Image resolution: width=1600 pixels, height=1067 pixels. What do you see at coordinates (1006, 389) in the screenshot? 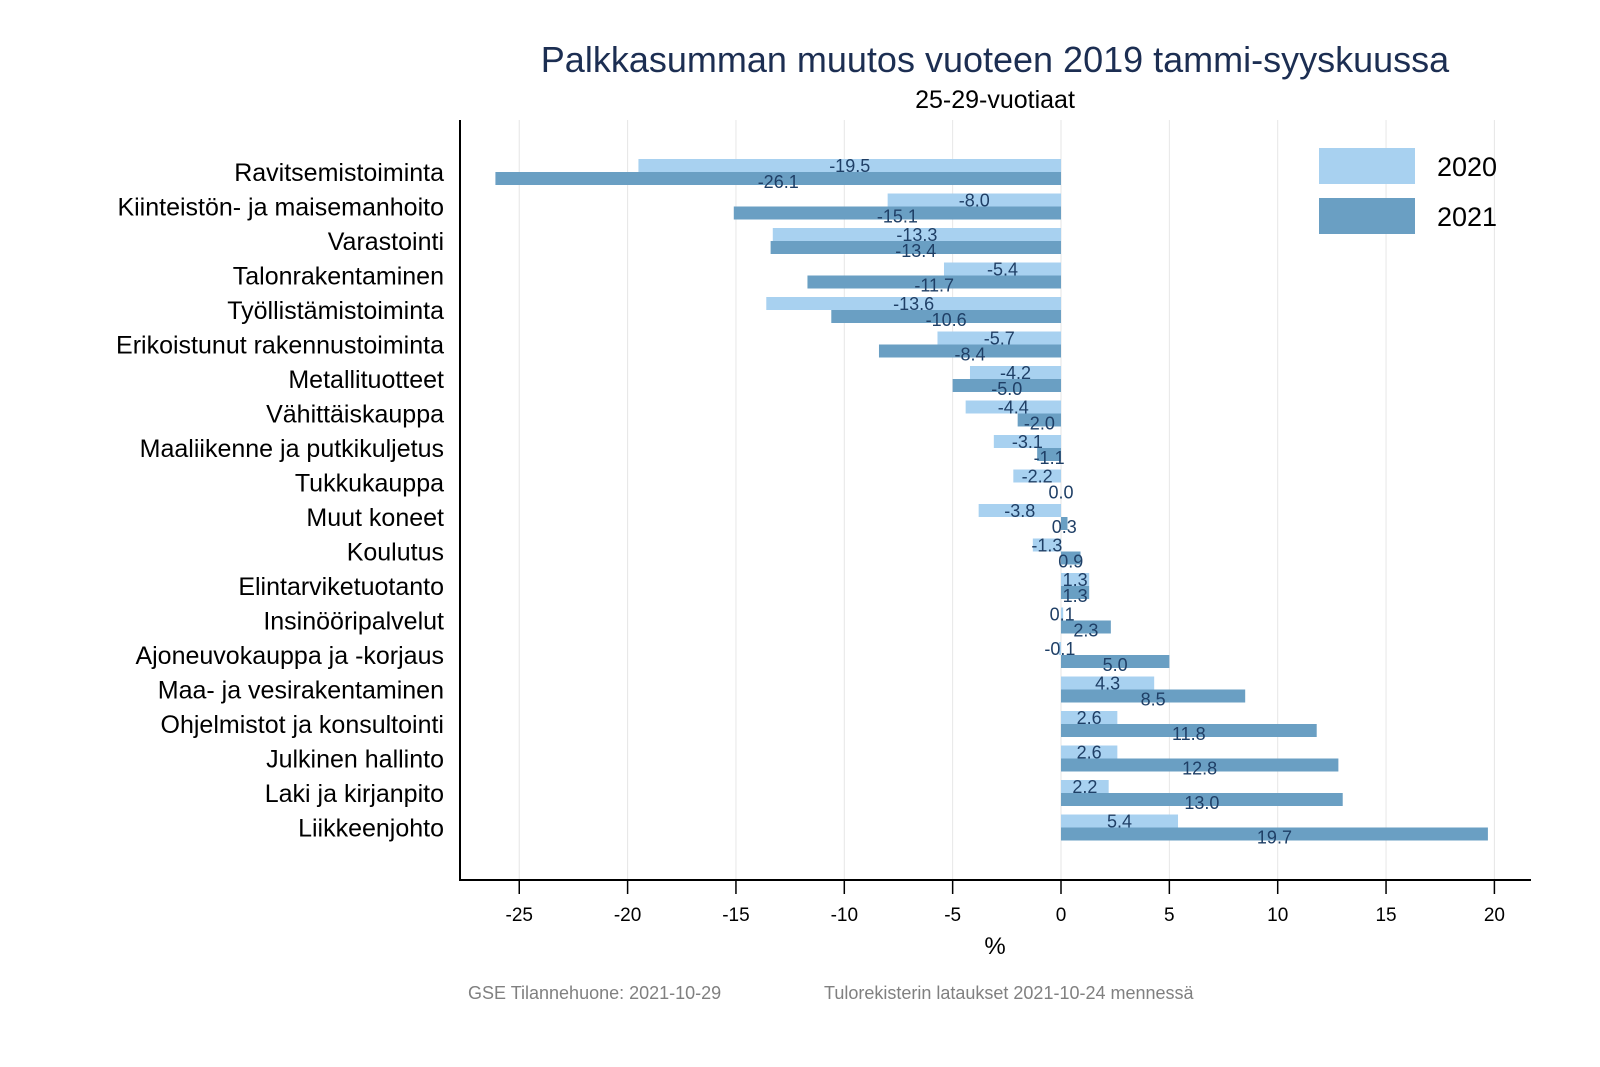
I see `data-label-2021: -5.0` at bounding box center [1006, 389].